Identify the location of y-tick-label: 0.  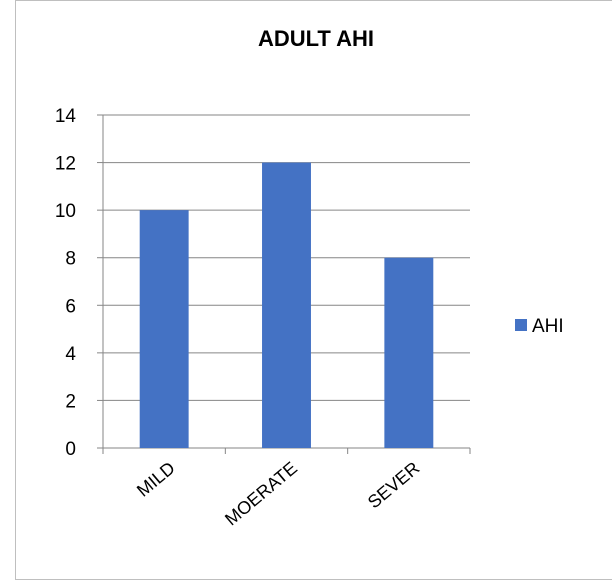
(70, 449).